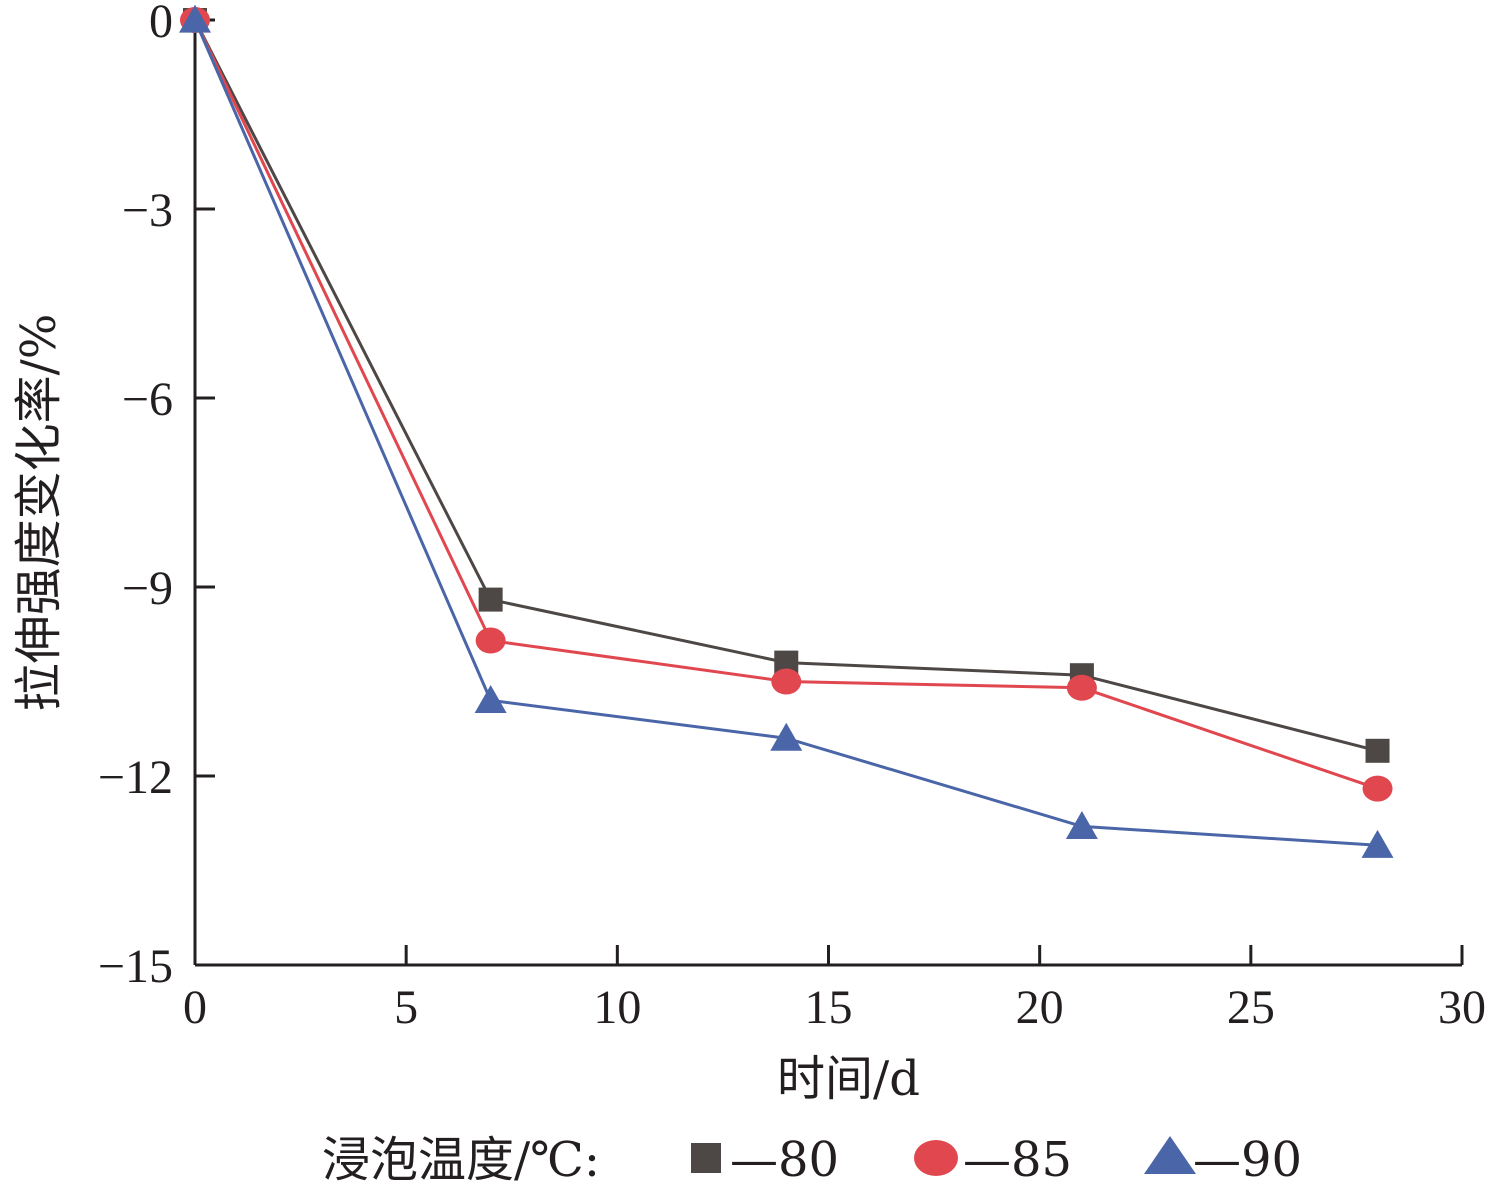 The image size is (1496, 1186). I want to click on x-tick-label: 0, so click(195, 1007).